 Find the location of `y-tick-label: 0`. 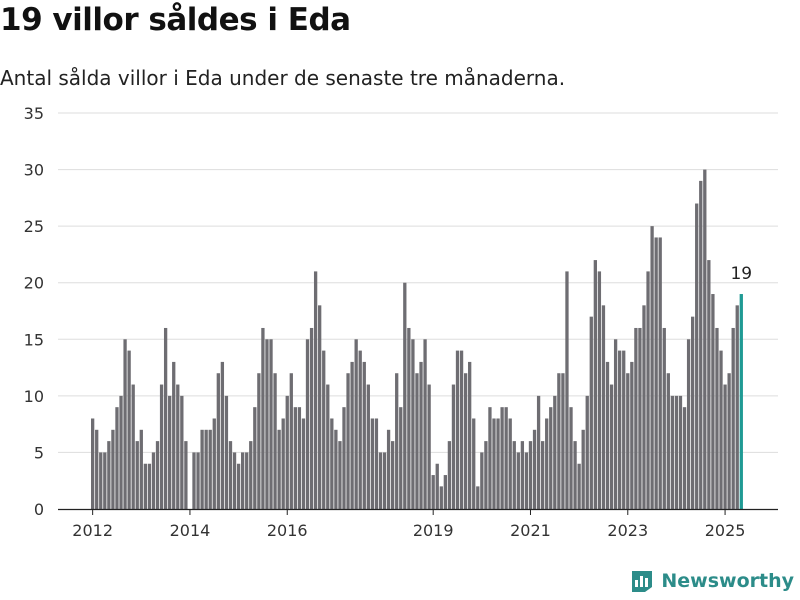

y-tick-label: 0 is located at coordinates (39, 509).